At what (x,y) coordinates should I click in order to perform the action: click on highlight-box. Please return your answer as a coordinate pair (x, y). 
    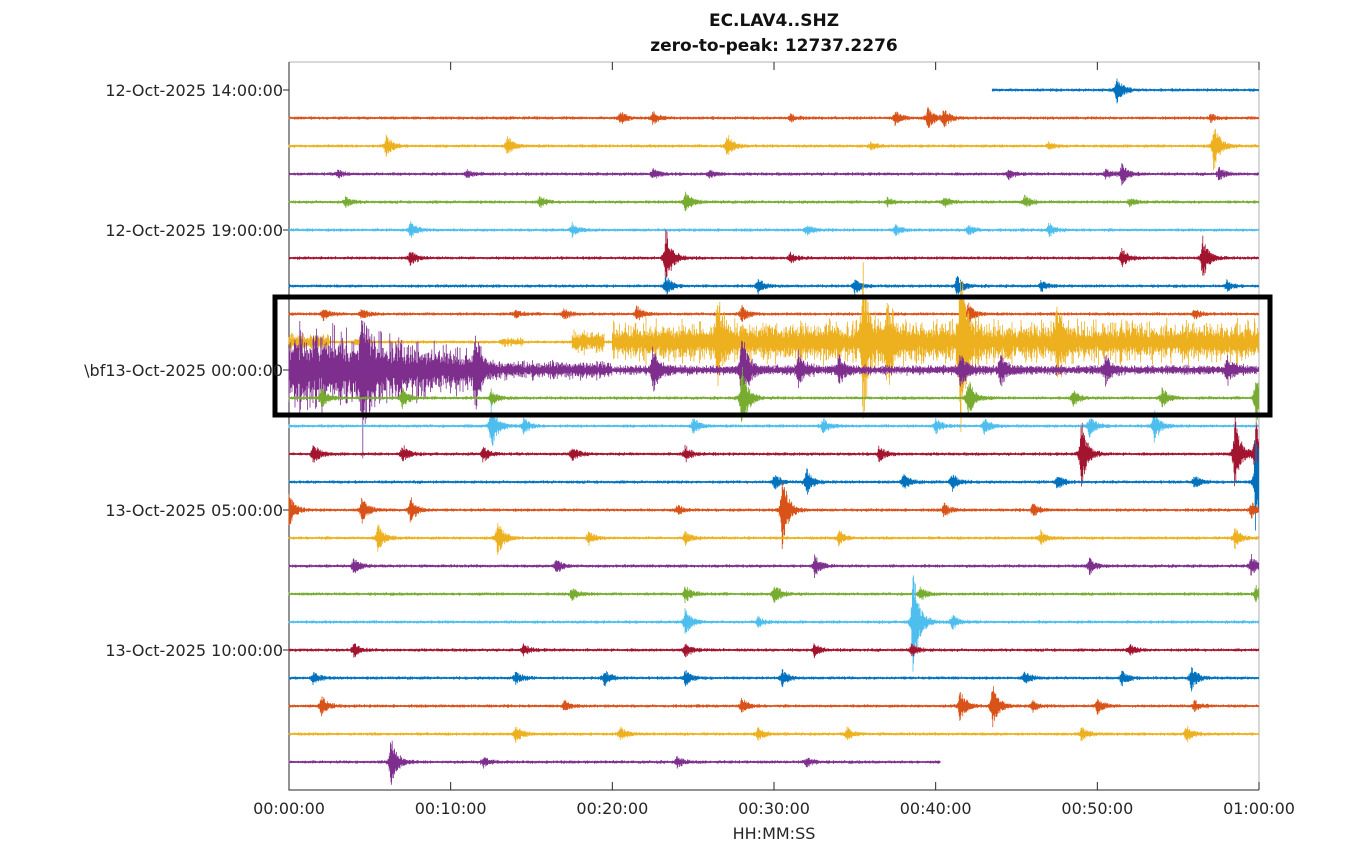
    Looking at the image, I should click on (772, 356).